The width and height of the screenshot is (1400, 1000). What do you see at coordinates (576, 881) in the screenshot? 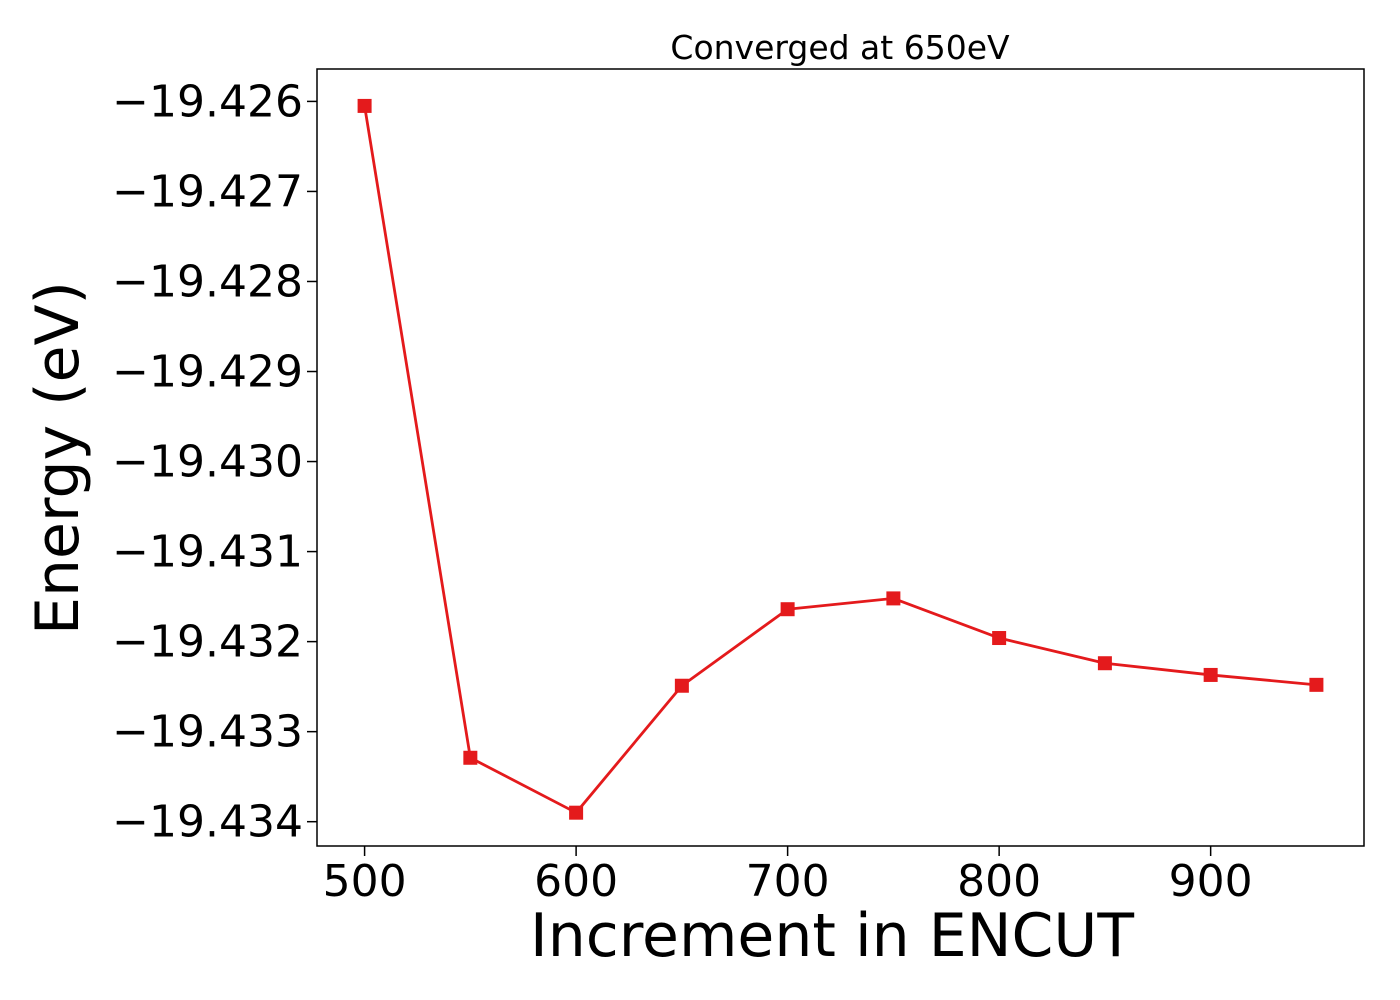
I see `x-tick-label: 600` at bounding box center [576, 881].